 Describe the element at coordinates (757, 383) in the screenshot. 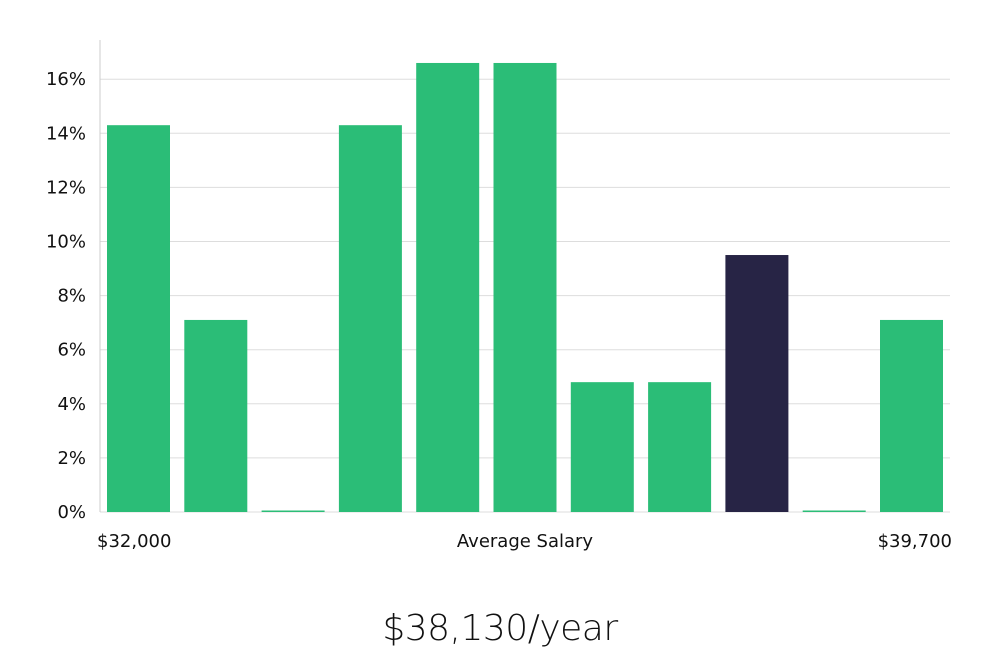

I see `bar-highlighted` at that location.